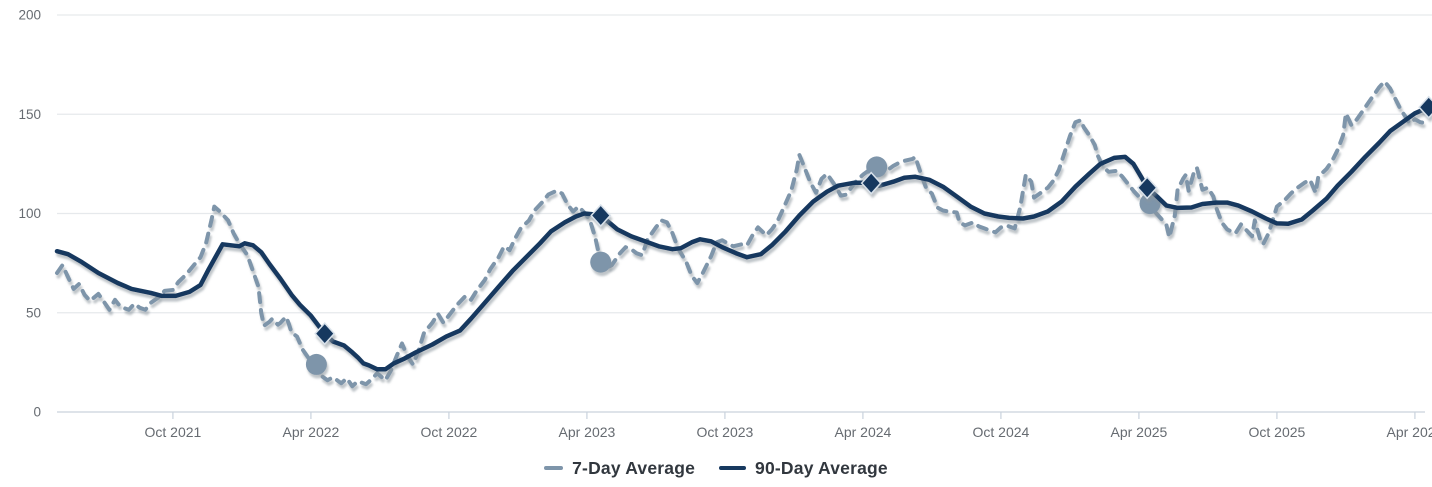 Image resolution: width=1432 pixels, height=487 pixels. I want to click on legend-label-90day: 90-Day Average, so click(821, 467).